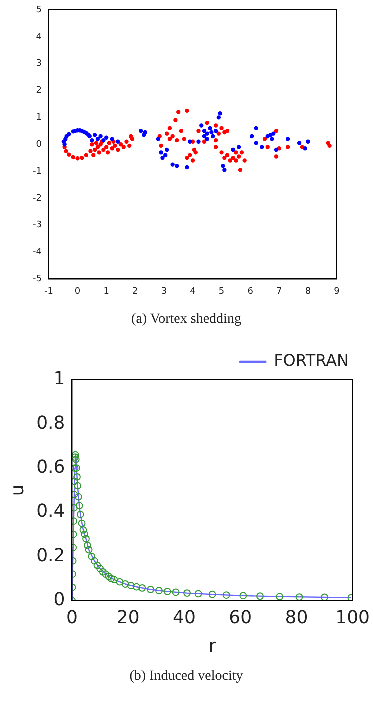  I want to click on y-tick-label: 0.2, so click(51, 555).